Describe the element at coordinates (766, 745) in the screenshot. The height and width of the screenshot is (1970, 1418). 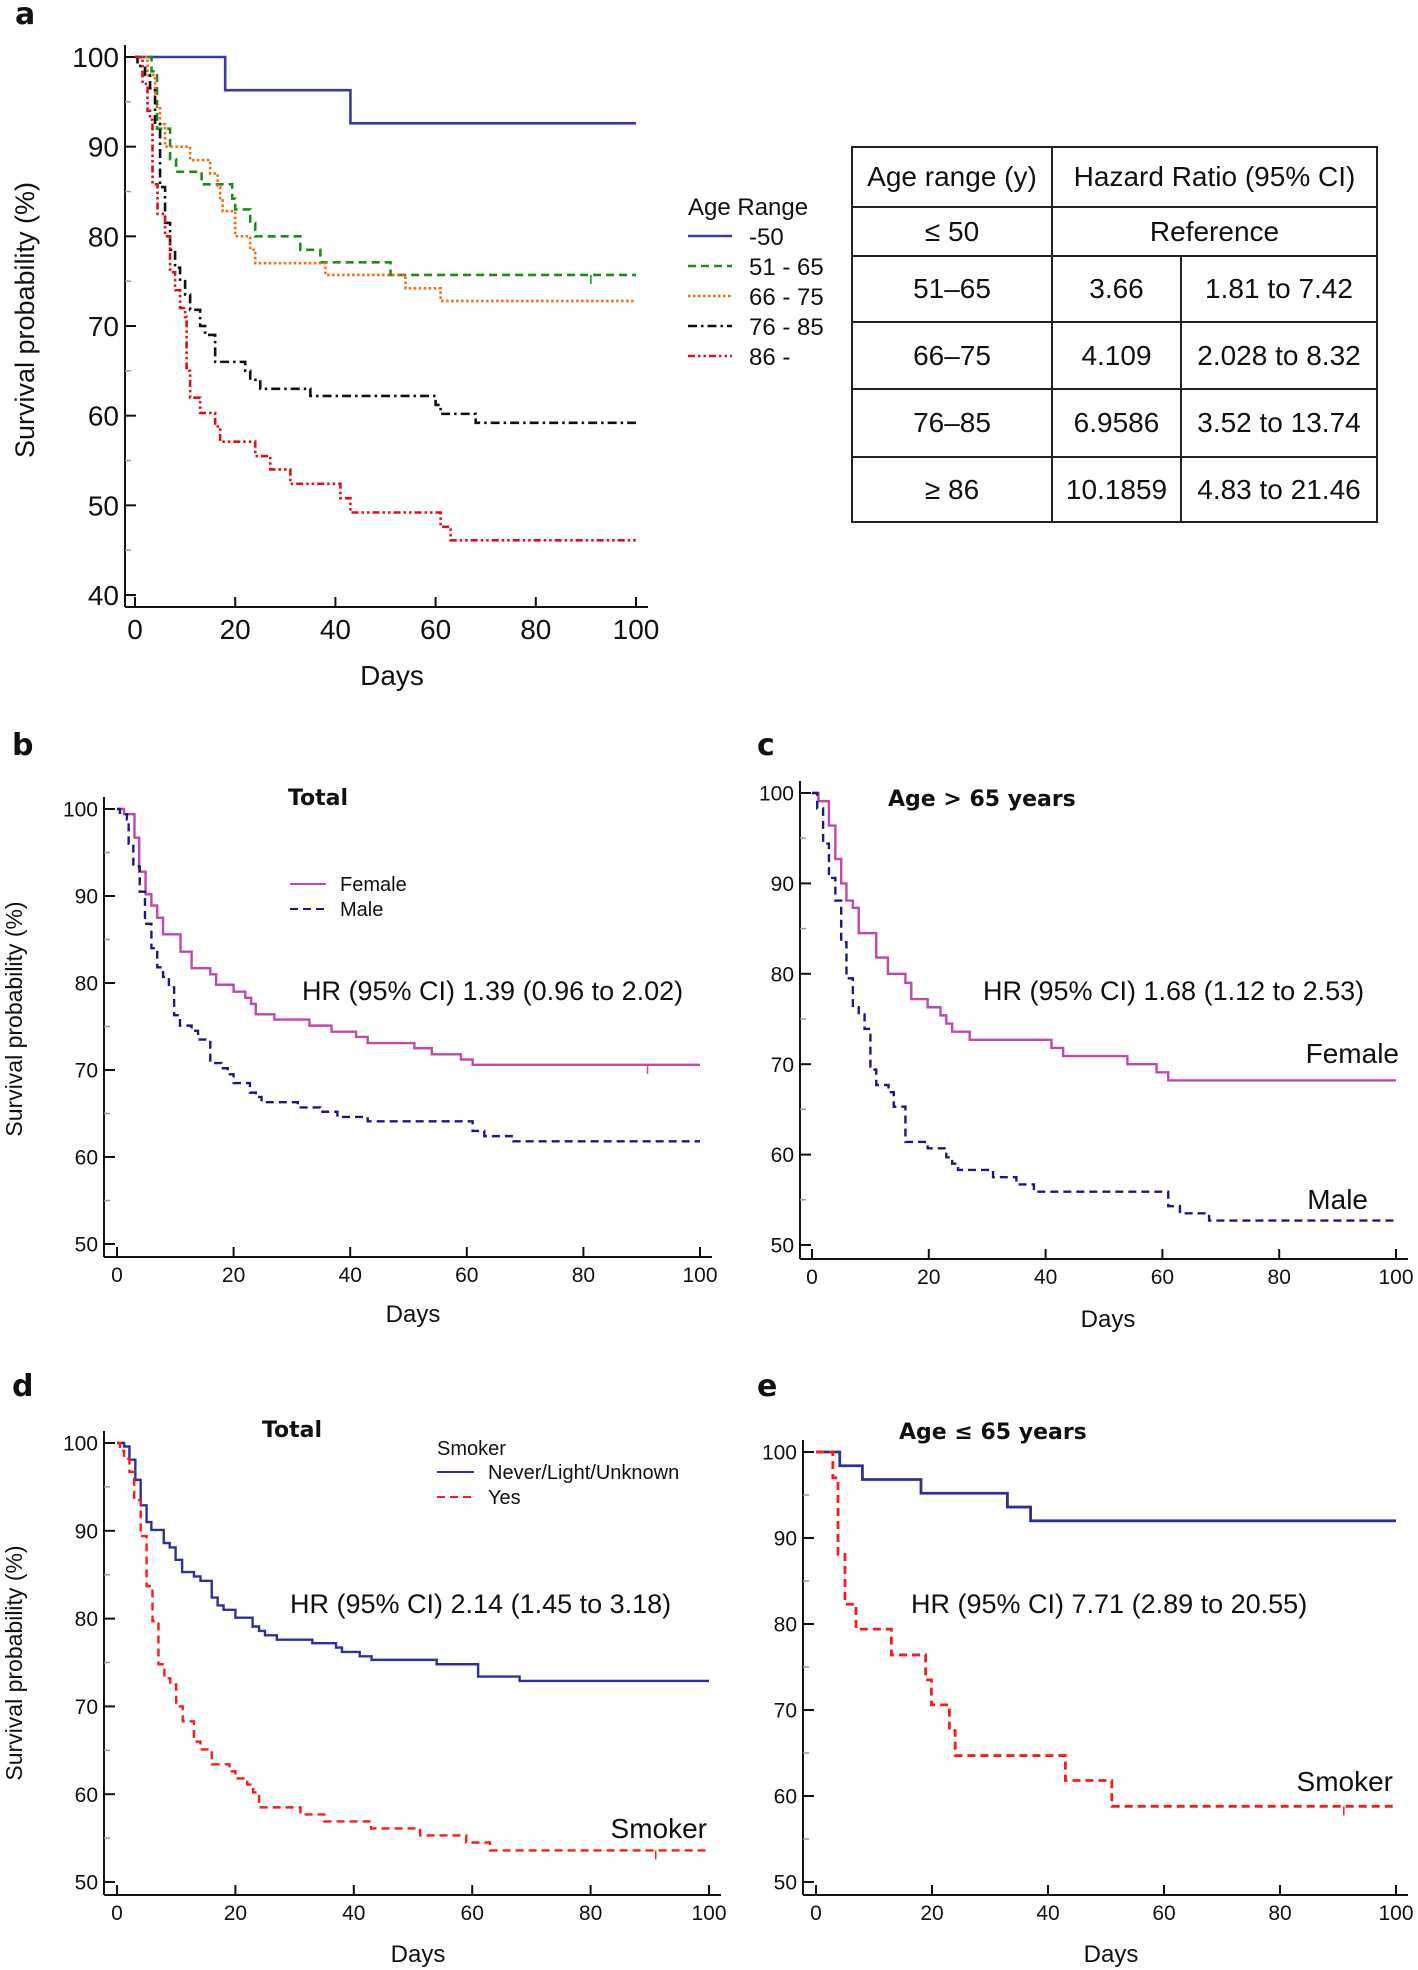
I see `panel-label: c` at that location.